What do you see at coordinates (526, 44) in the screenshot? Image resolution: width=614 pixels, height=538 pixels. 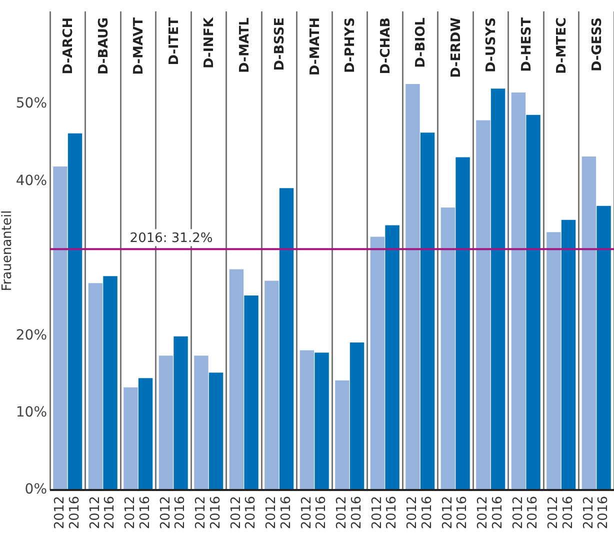 I see `x-tick-label: D-HEST` at bounding box center [526, 44].